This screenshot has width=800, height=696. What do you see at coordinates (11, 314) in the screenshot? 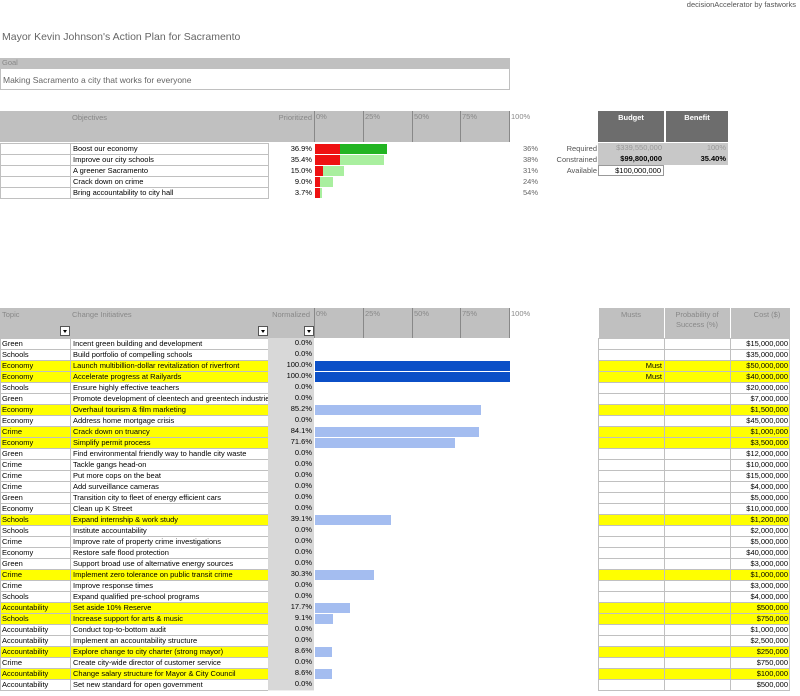
I see `column-header: Topic` at bounding box center [11, 314].